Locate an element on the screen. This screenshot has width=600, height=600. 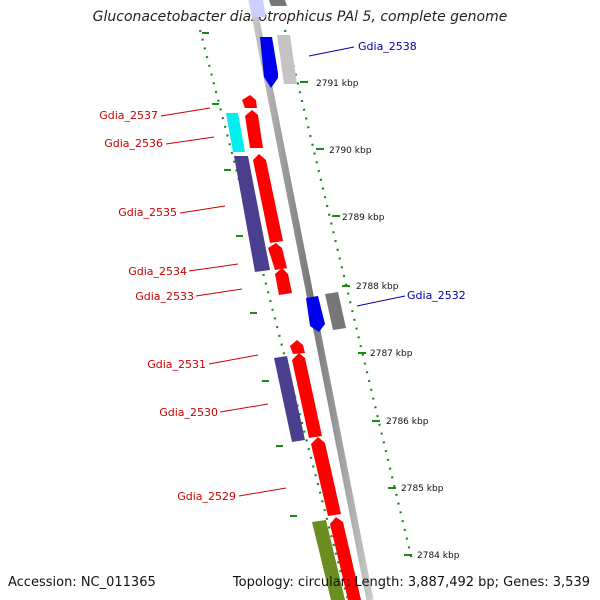
scale-tick-label: 2784 kbp is located at coordinates (438, 556).